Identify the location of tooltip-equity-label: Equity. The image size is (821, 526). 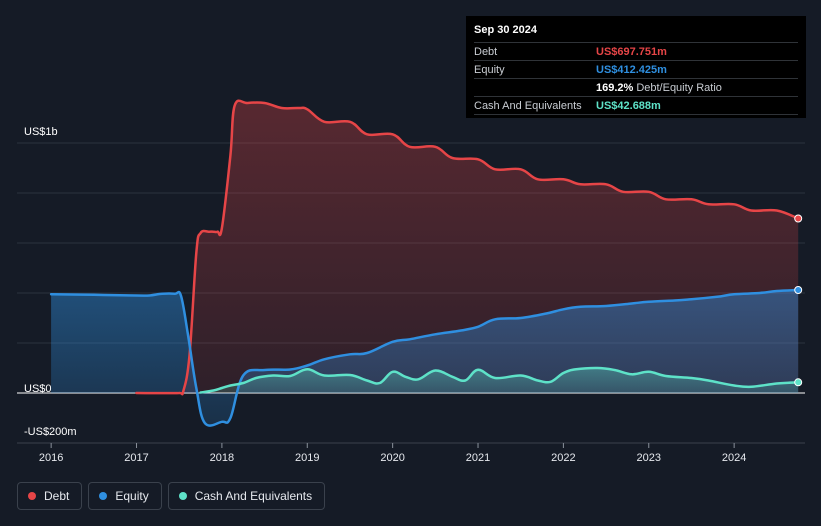
(489, 69).